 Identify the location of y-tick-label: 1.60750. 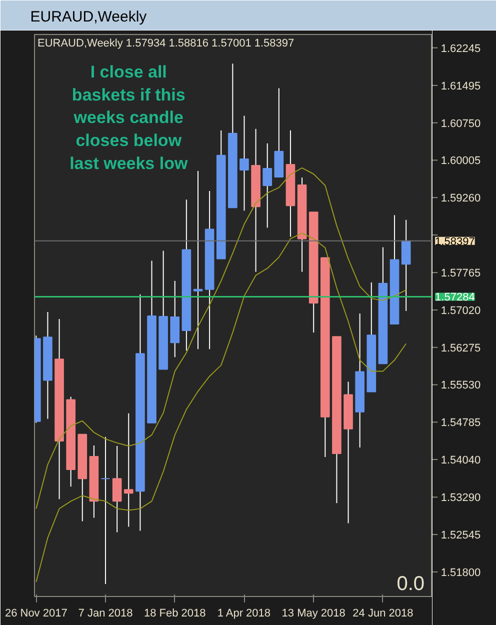
(460, 124).